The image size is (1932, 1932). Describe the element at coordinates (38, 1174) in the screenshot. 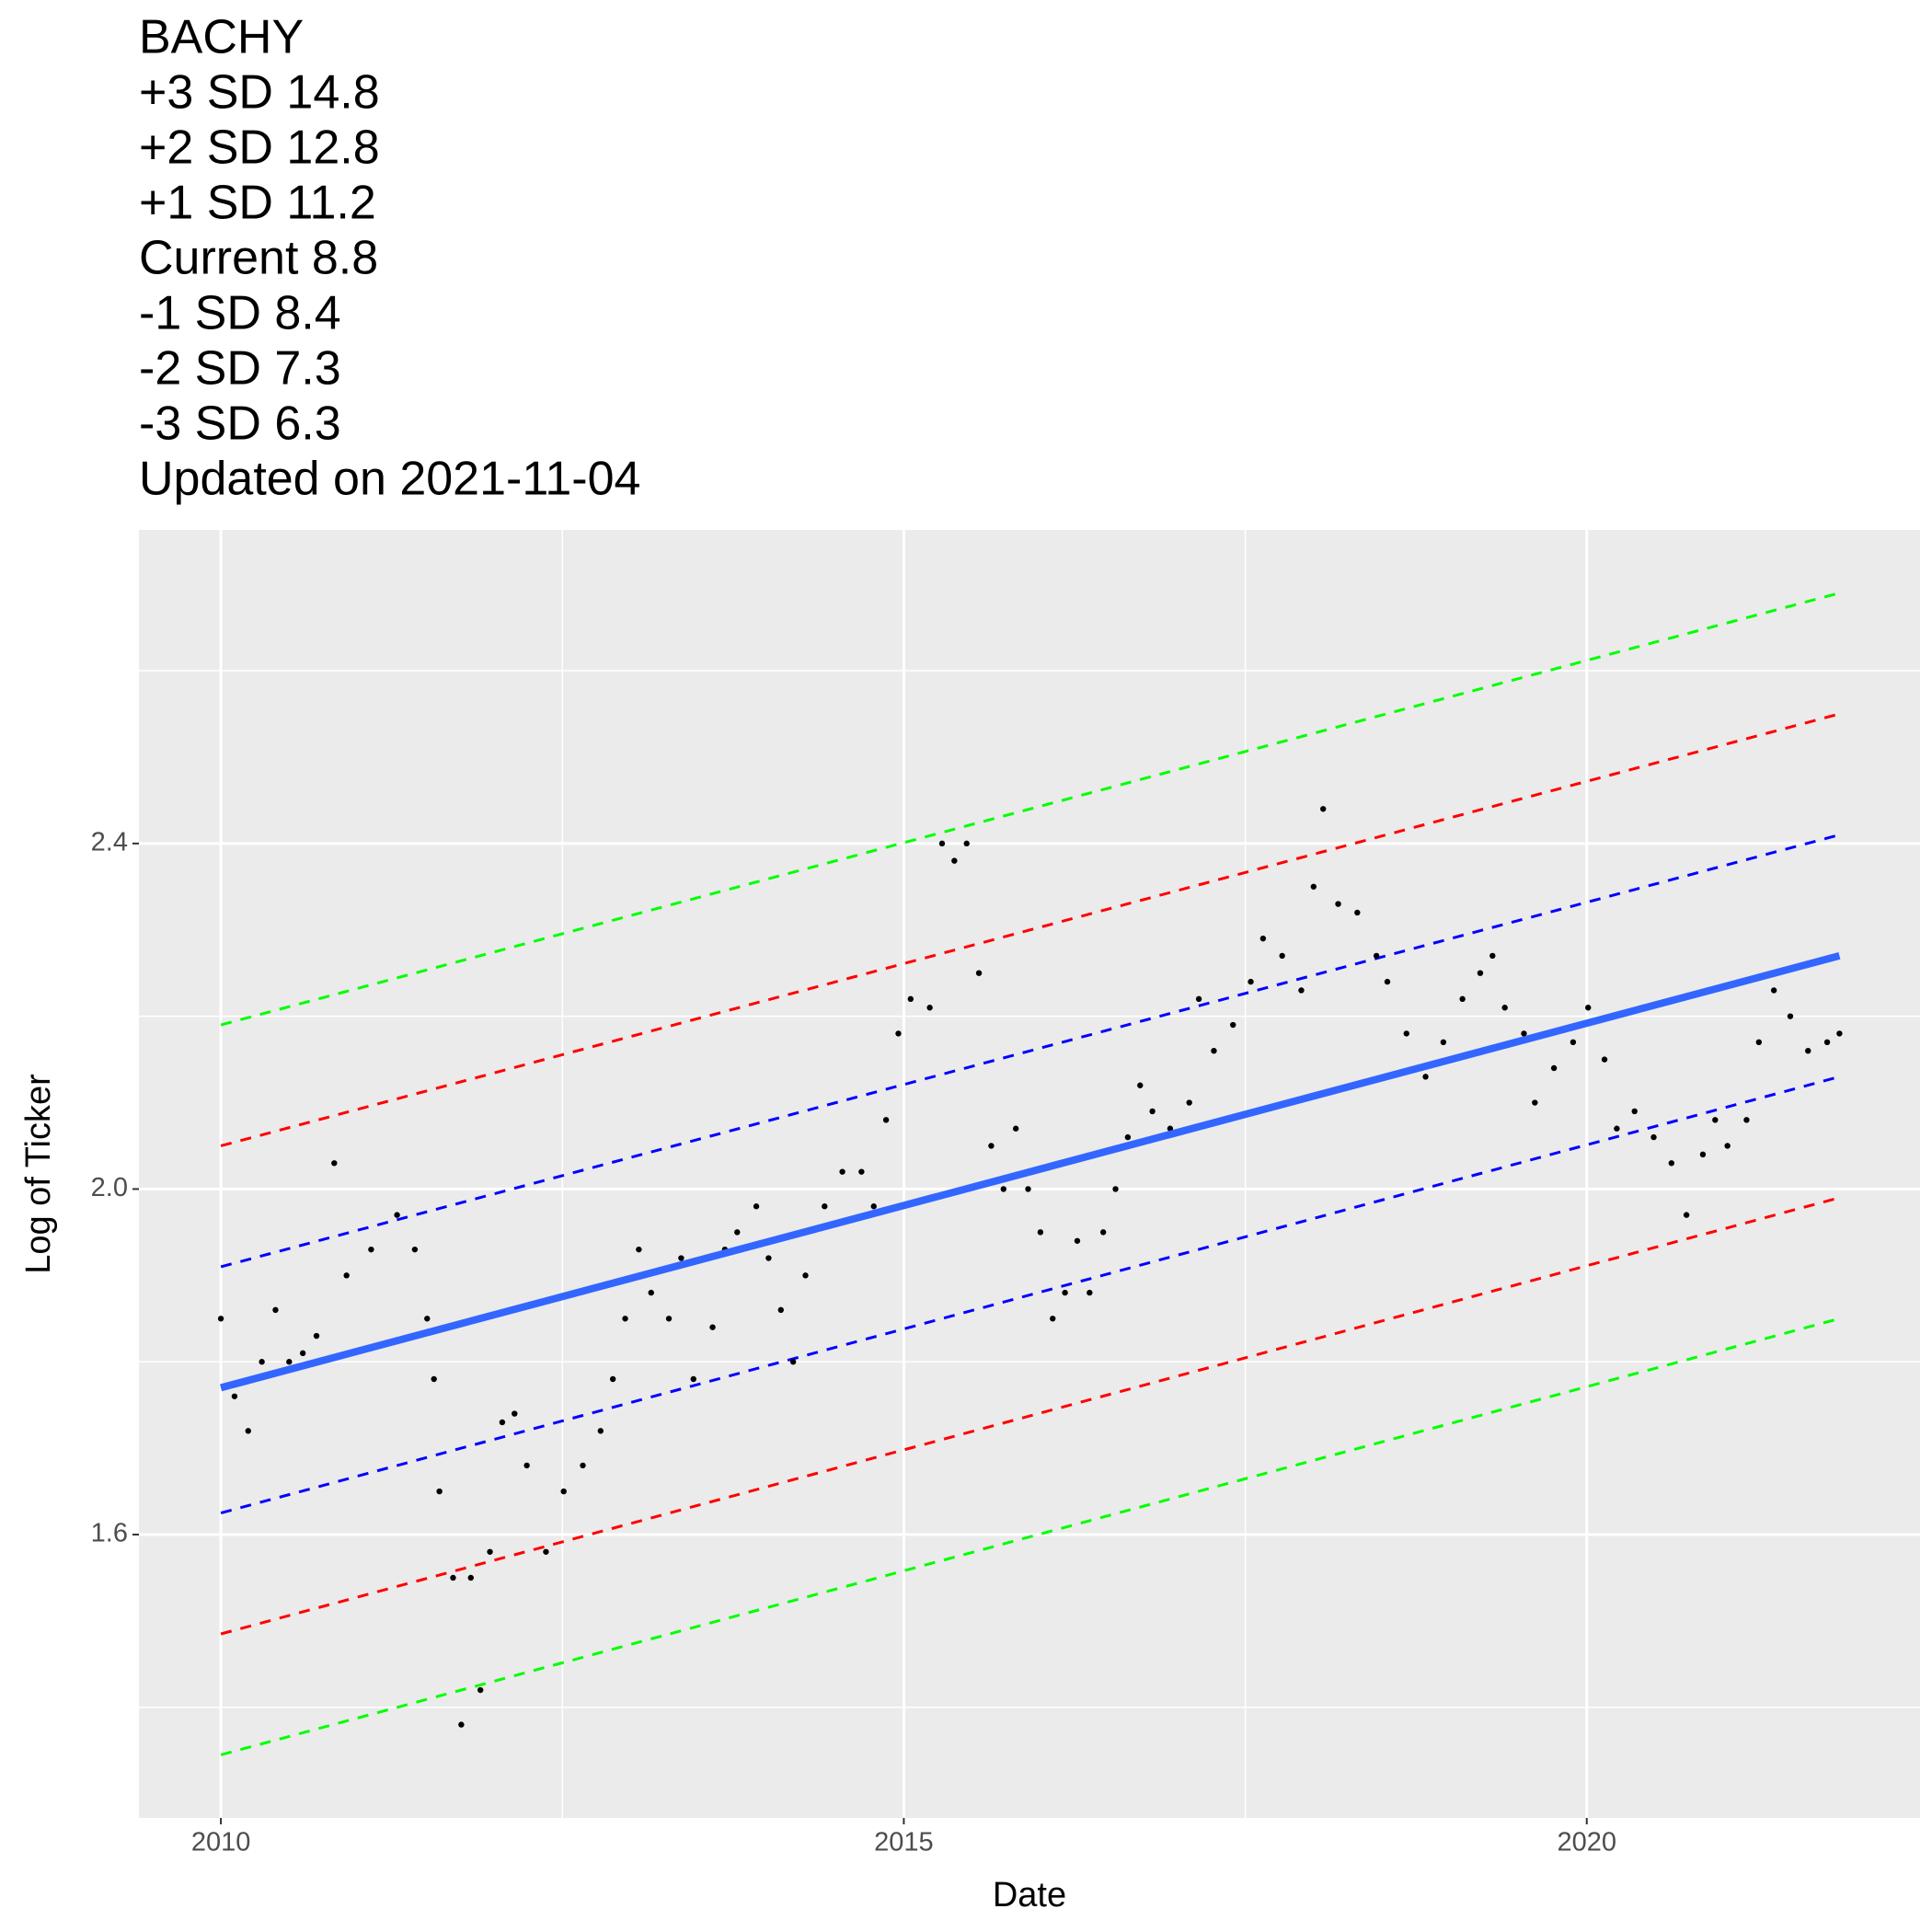

I see `y-axis-title: Log of Ticker` at that location.